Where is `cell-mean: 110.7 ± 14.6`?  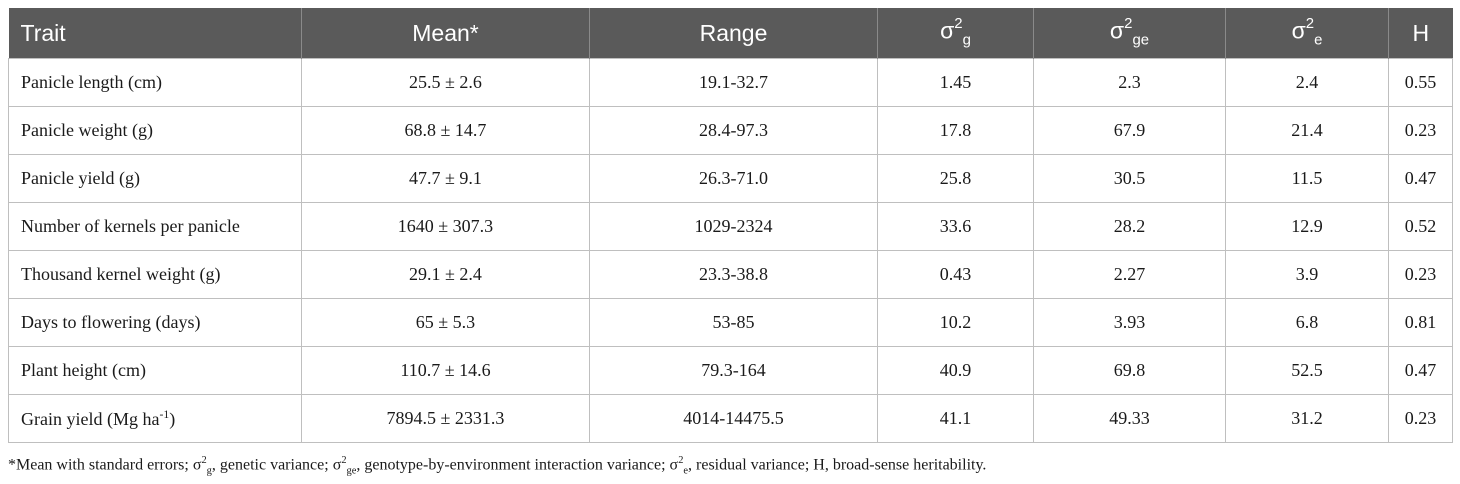
cell-mean: 110.7 ± 14.6 is located at coordinates (445, 370).